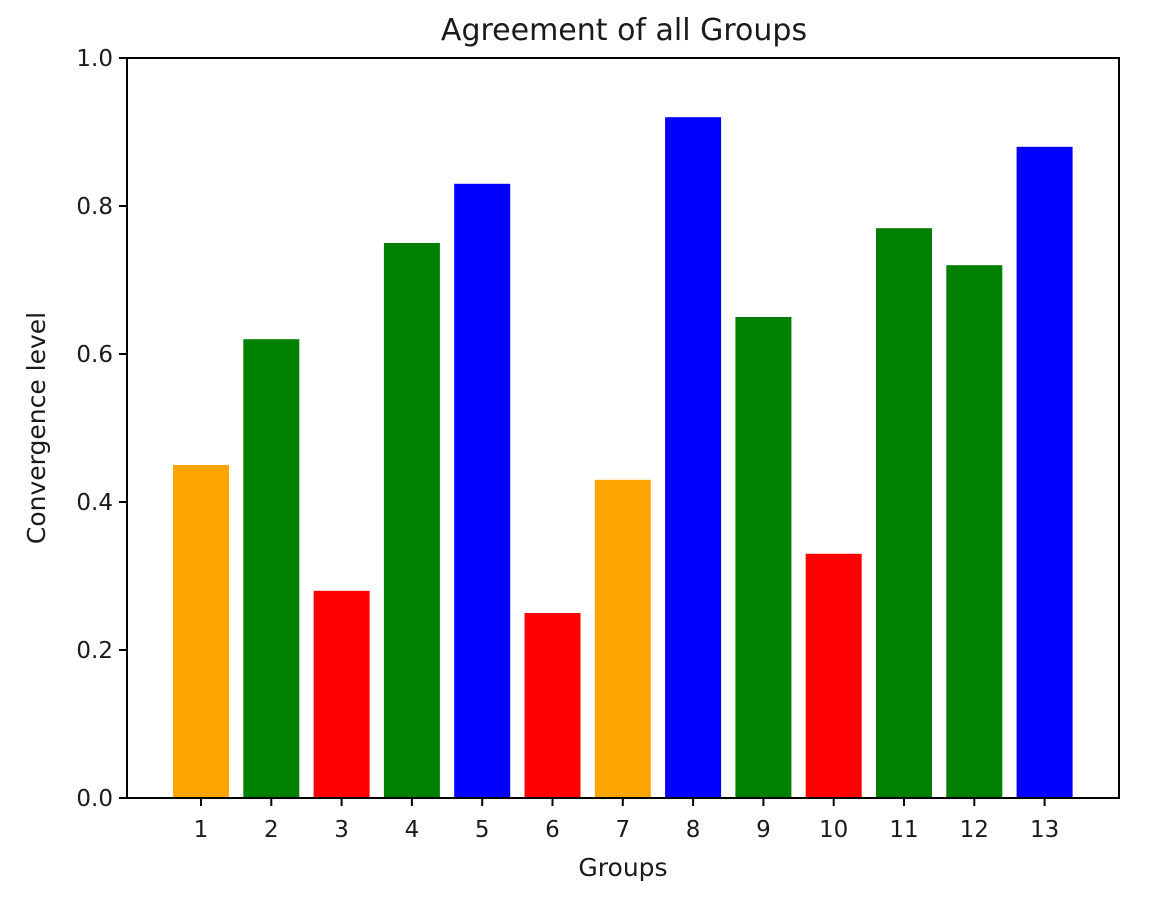 The height and width of the screenshot is (900, 1152). I want to click on x-axis: 1 2 3 4 5 6 7 8 9 10 11 12 13, so click(626, 820).